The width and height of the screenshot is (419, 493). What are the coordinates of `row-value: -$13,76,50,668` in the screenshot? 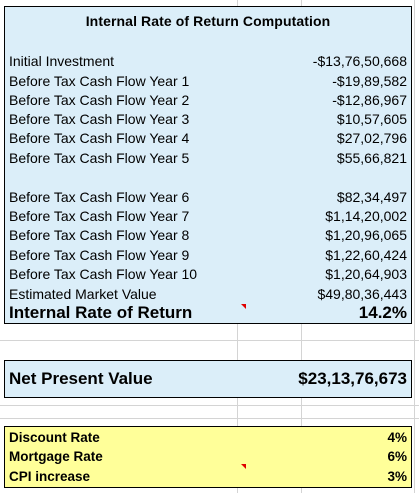 It's located at (359, 60).